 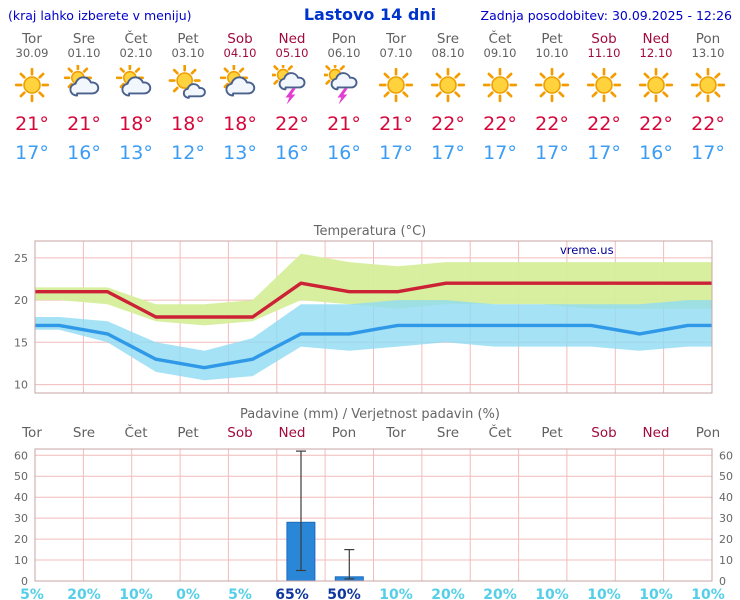 I want to click on day-column-11.10: Sob 11.10 22° 17°, so click(x=604, y=100).